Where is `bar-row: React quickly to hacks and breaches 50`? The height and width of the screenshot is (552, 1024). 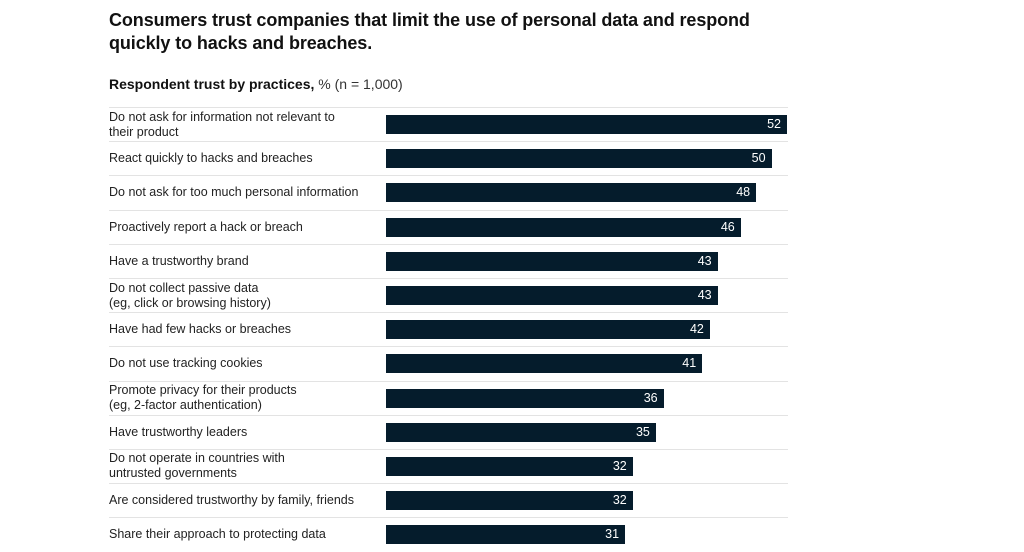 bar-row: React quickly to hacks and breaches 50 is located at coordinates (448, 158).